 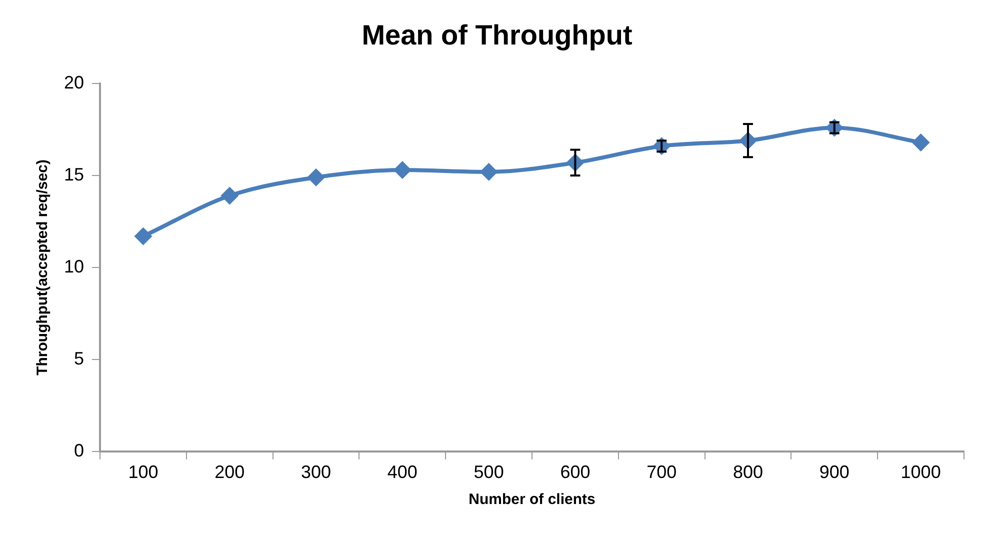 What do you see at coordinates (834, 472) in the screenshot?
I see `x-tick-label: 900` at bounding box center [834, 472].